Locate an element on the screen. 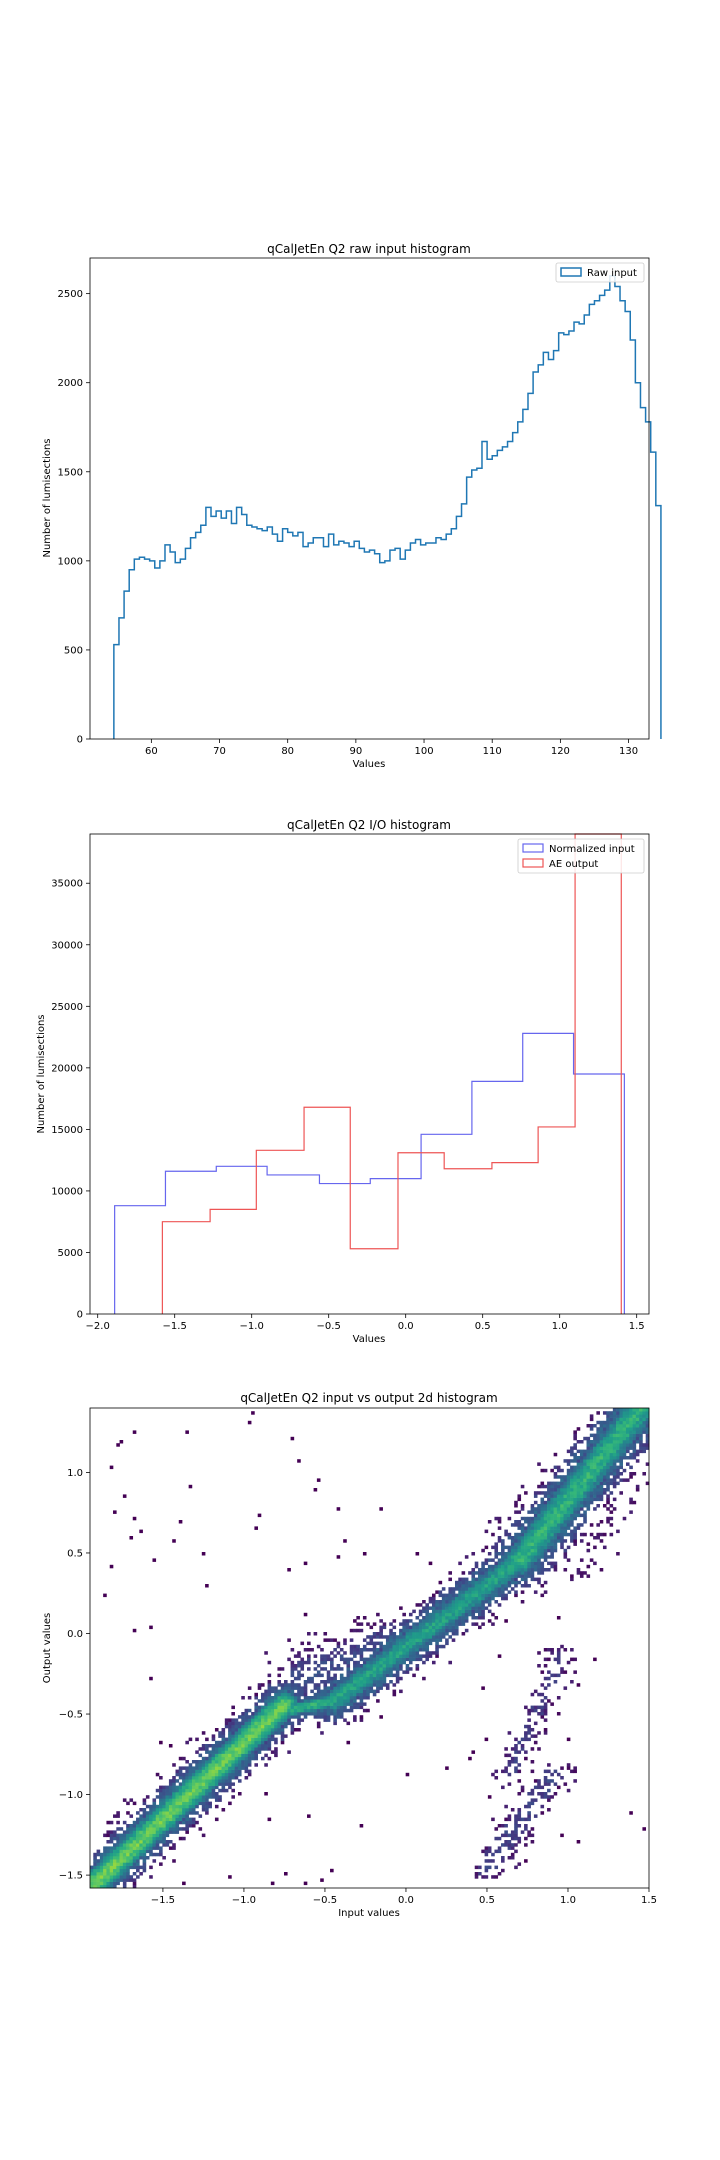 The width and height of the screenshot is (720, 2160). legend-box is located at coordinates (581, 856).